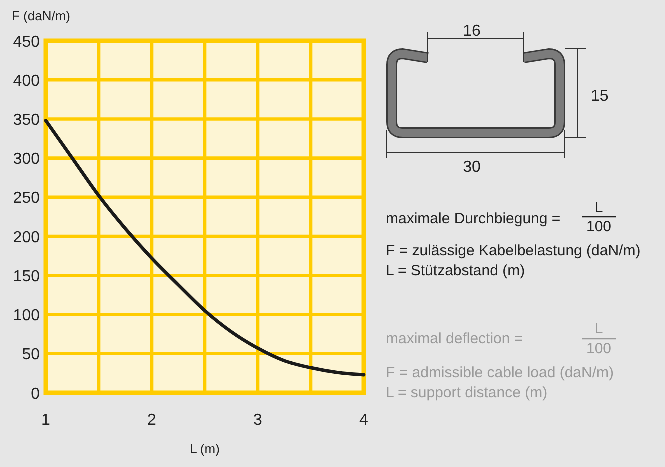  I want to click on text: 30, so click(472, 167).